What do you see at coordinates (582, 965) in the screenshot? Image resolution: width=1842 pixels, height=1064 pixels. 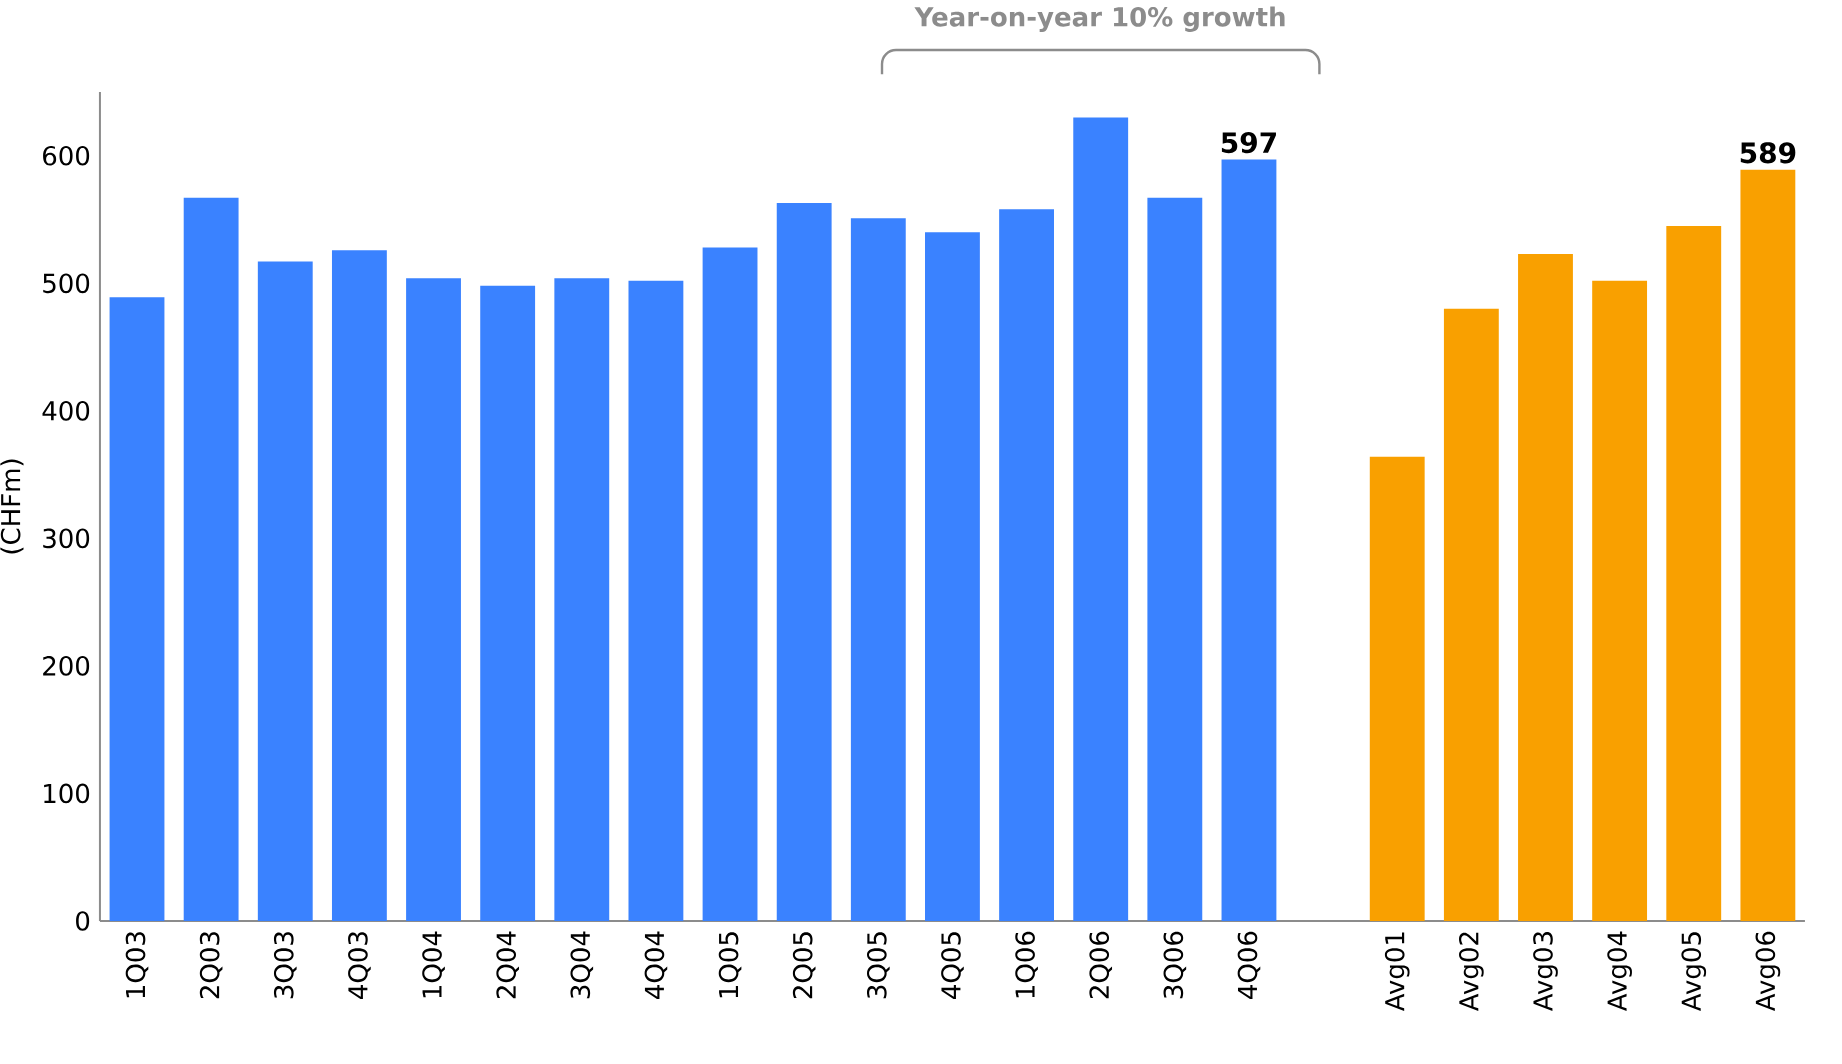 I see `x-tick-label: 3Q04` at bounding box center [582, 965].